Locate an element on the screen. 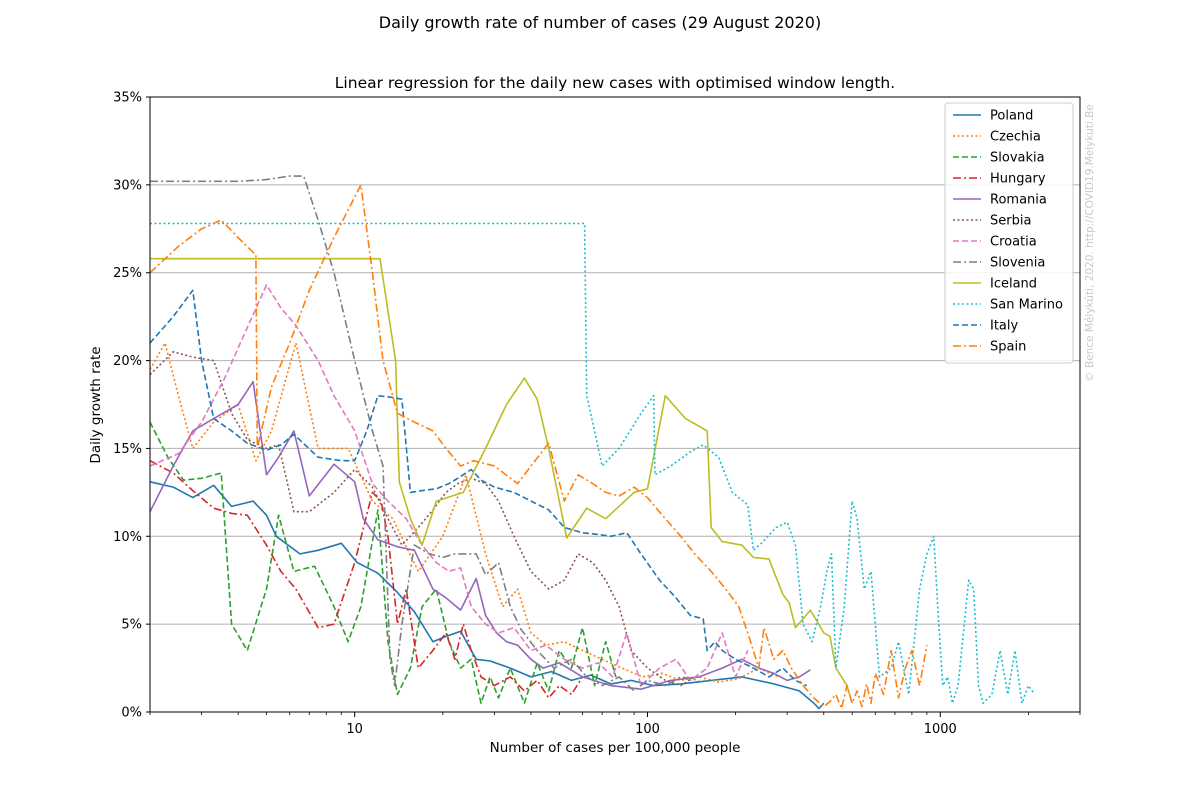  legend-label-slovenia: Slovenia is located at coordinates (1017, 263).